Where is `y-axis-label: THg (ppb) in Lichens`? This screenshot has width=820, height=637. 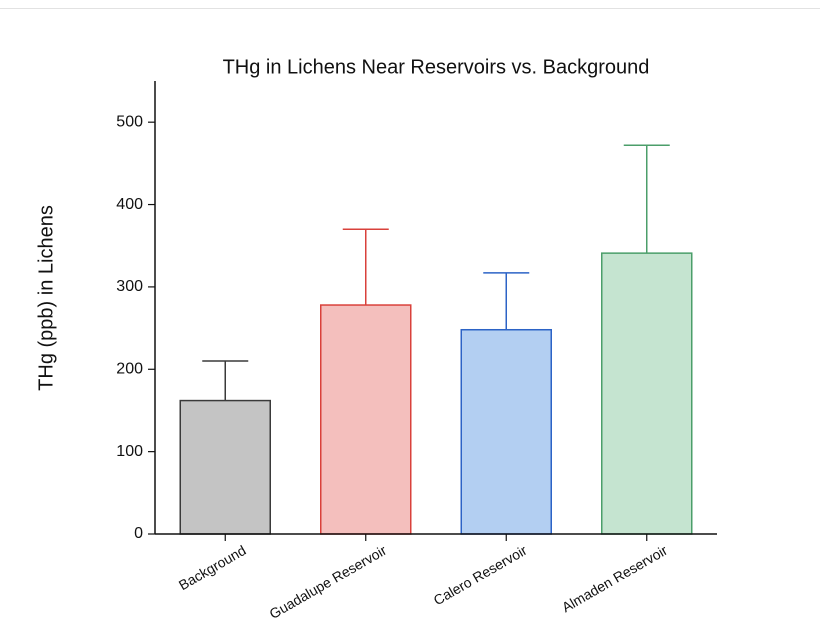 y-axis-label: THg (ppb) in Lichens is located at coordinates (46, 298).